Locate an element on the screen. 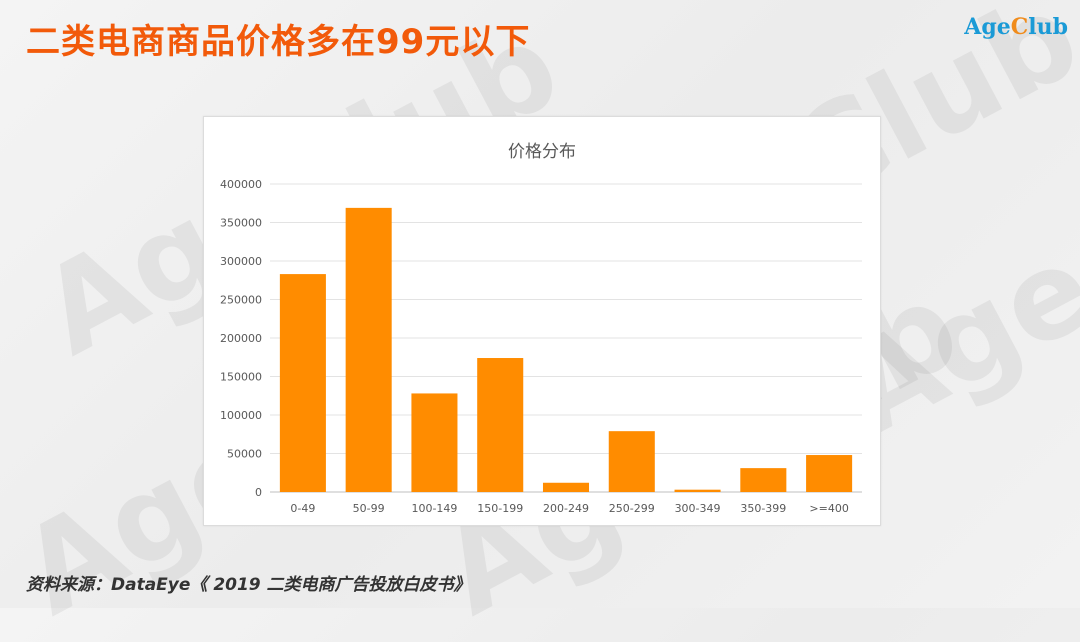 This screenshot has height=642, width=1080. y-tick-label: 250000 is located at coordinates (241, 300).